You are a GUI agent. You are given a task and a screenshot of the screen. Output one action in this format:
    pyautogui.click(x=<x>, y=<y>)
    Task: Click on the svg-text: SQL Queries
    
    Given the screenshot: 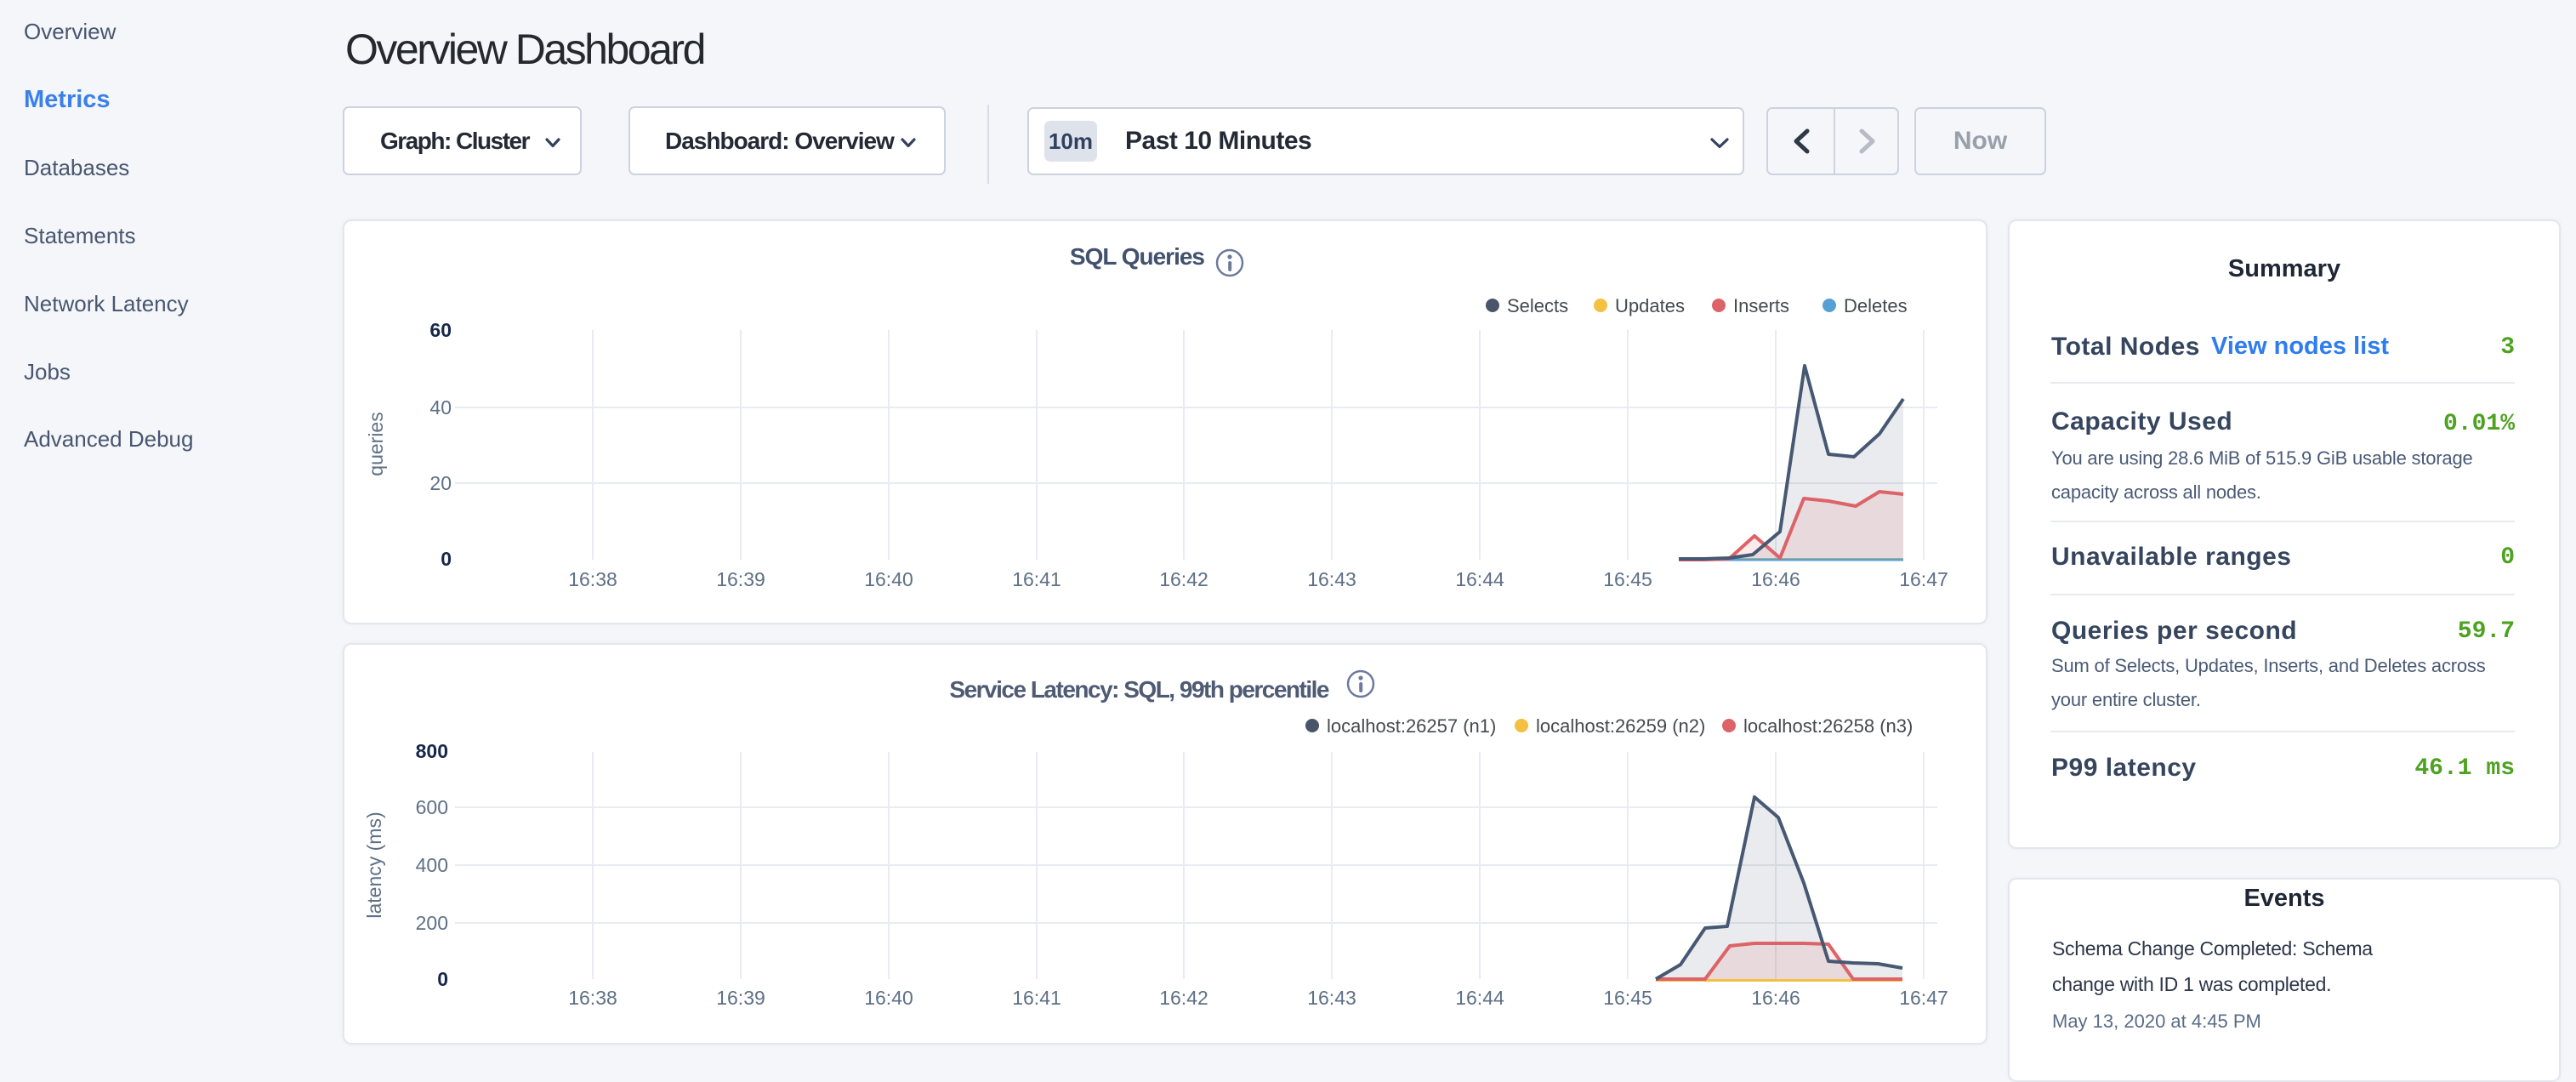 What is the action you would take?
    pyautogui.click(x=1137, y=256)
    